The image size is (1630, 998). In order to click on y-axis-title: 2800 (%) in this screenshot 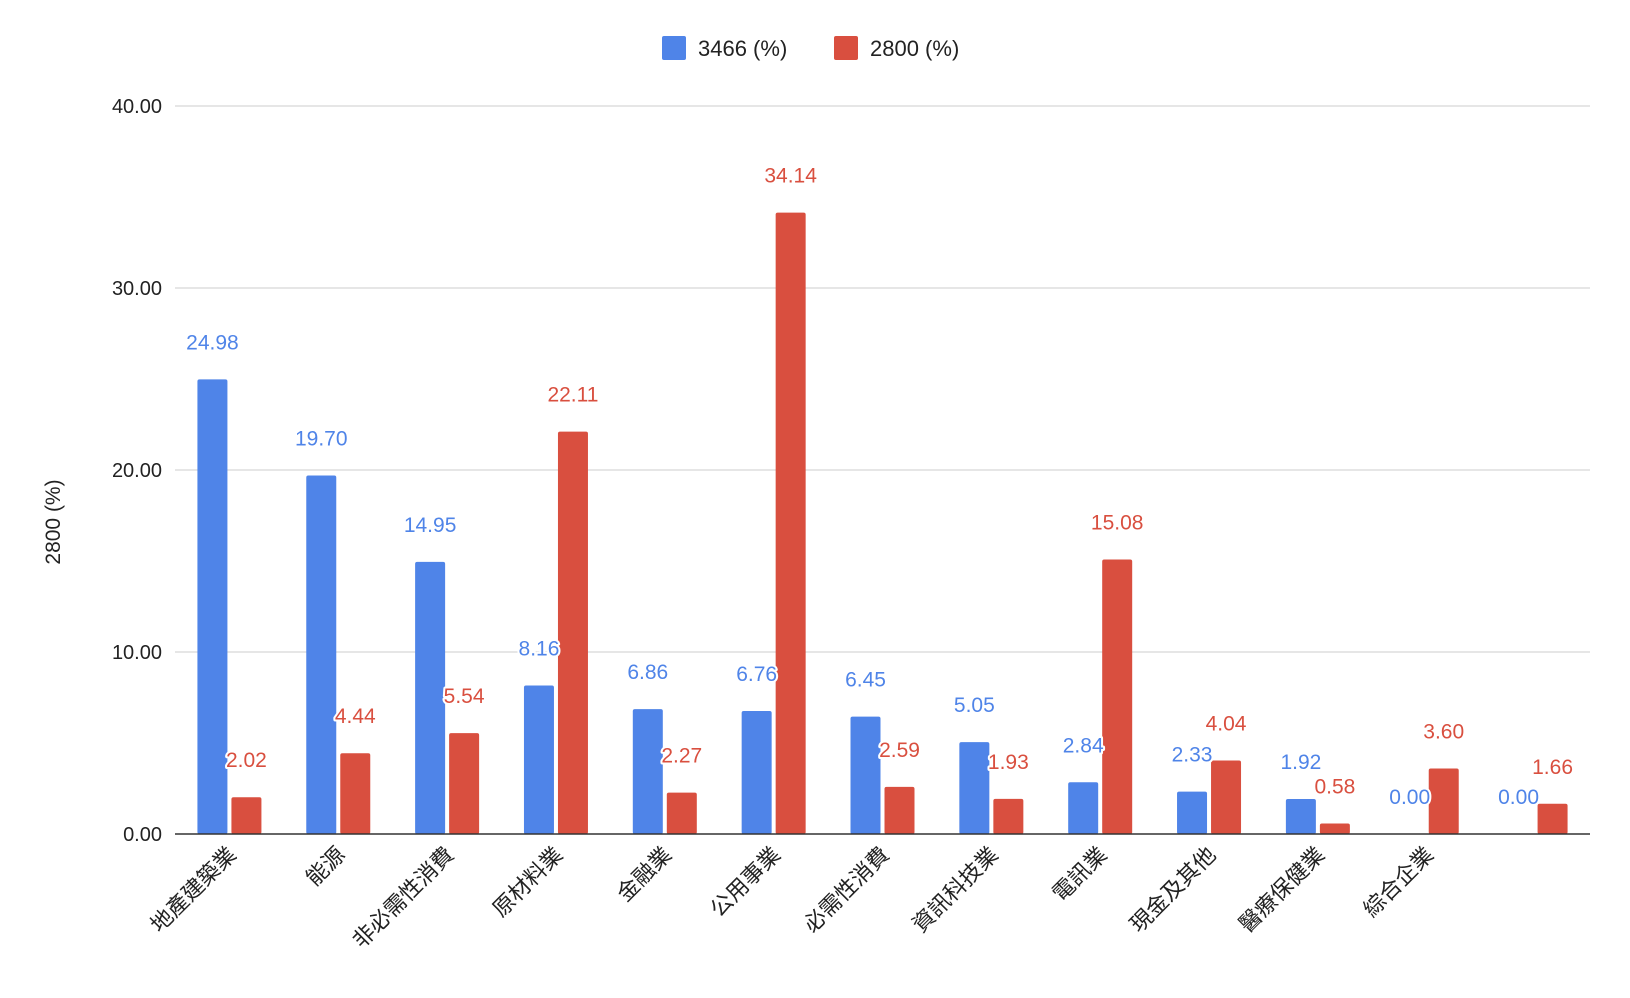, I will do `click(53, 521)`.